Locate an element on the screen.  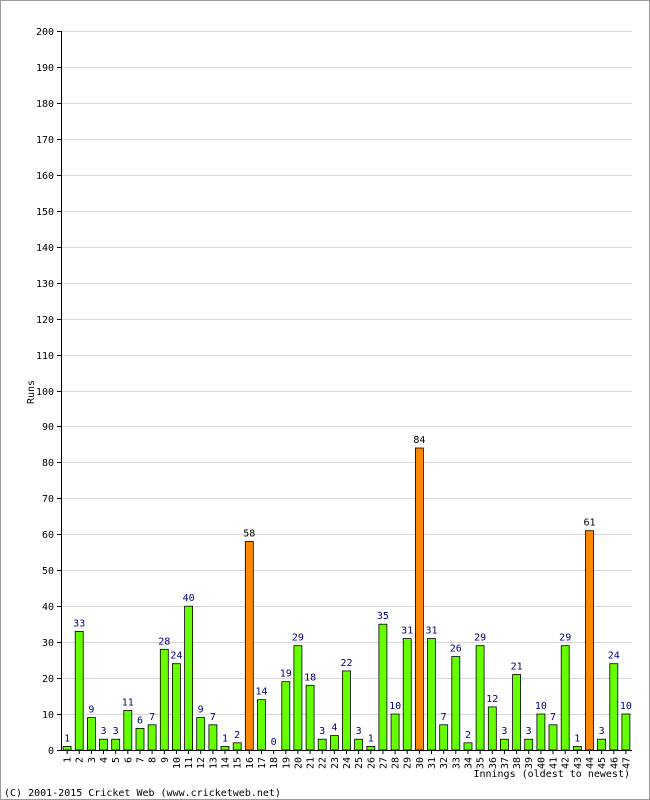
x-tick-label: 25 is located at coordinates (359, 763).